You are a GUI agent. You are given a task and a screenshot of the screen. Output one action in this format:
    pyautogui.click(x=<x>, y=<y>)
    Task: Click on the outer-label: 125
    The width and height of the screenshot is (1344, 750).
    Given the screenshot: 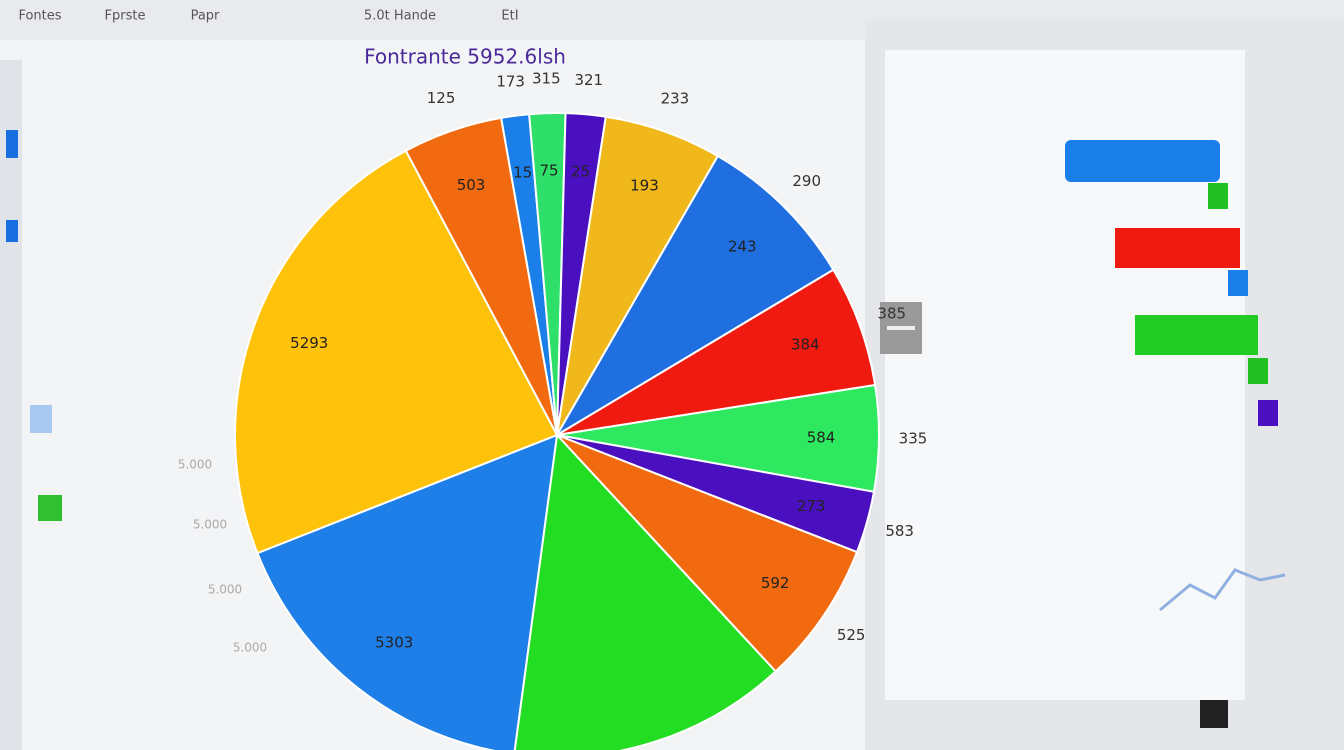 What is the action you would take?
    pyautogui.click(x=441, y=98)
    